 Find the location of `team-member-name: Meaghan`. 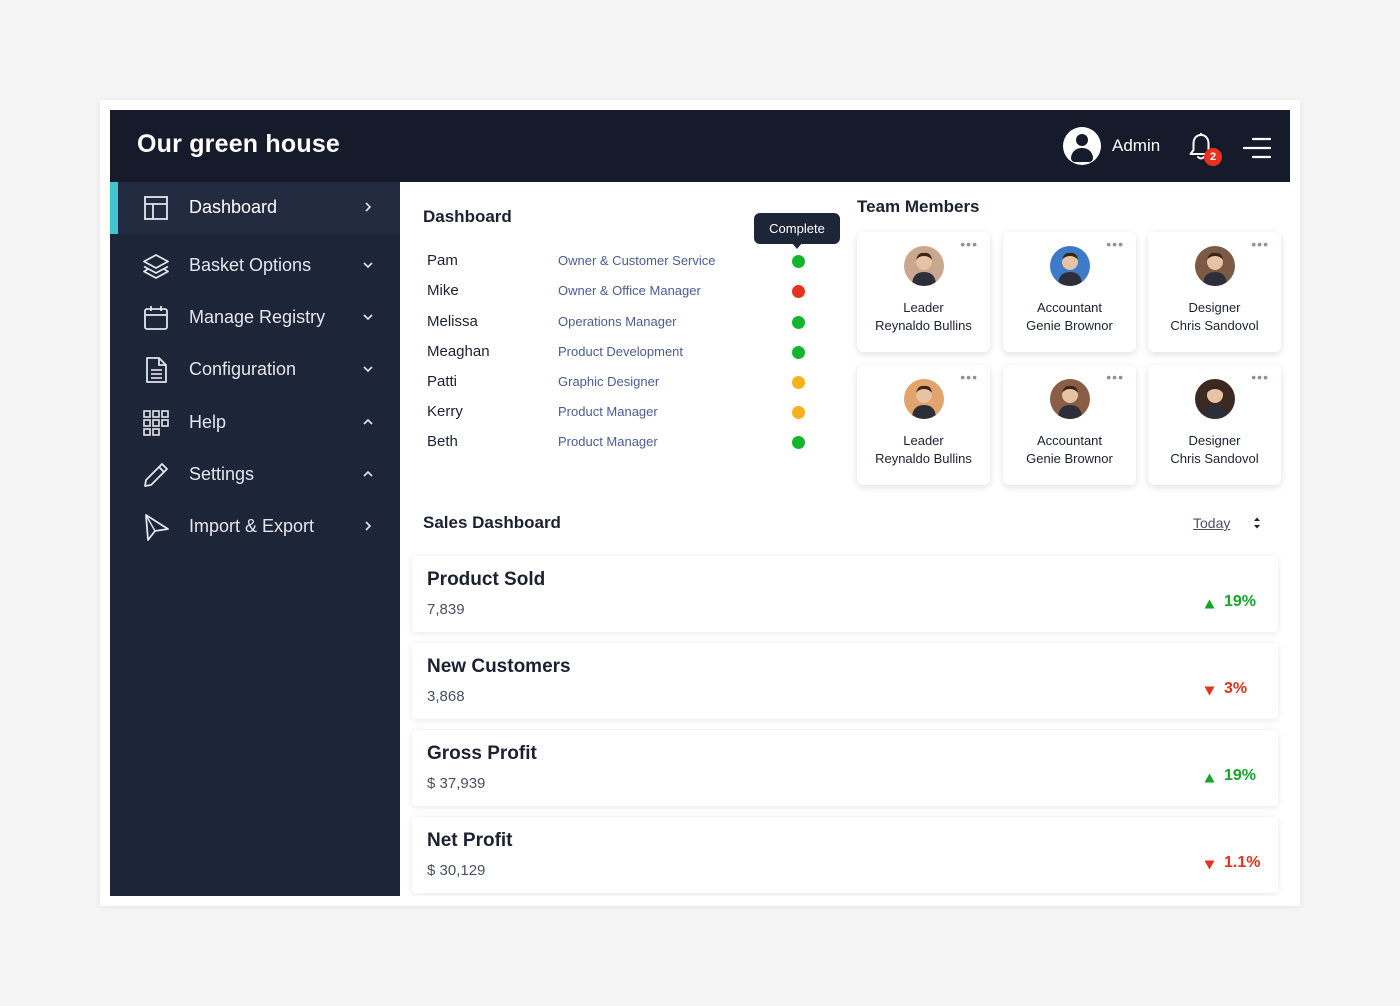

team-member-name: Meaghan is located at coordinates (458, 351).